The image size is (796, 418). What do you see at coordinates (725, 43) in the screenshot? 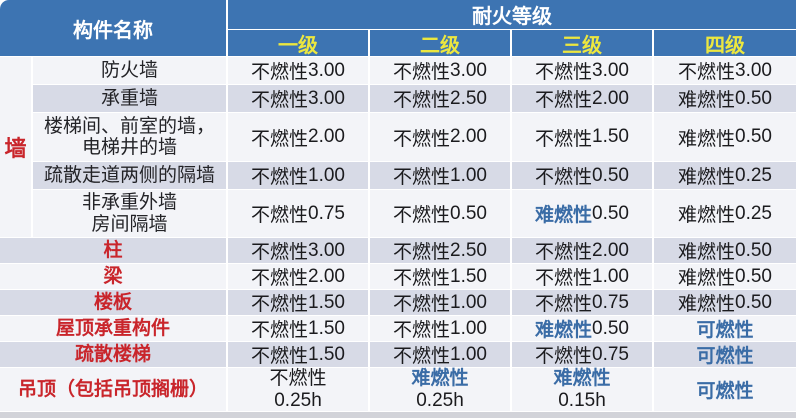
I see `header-grade-4: 四级` at bounding box center [725, 43].